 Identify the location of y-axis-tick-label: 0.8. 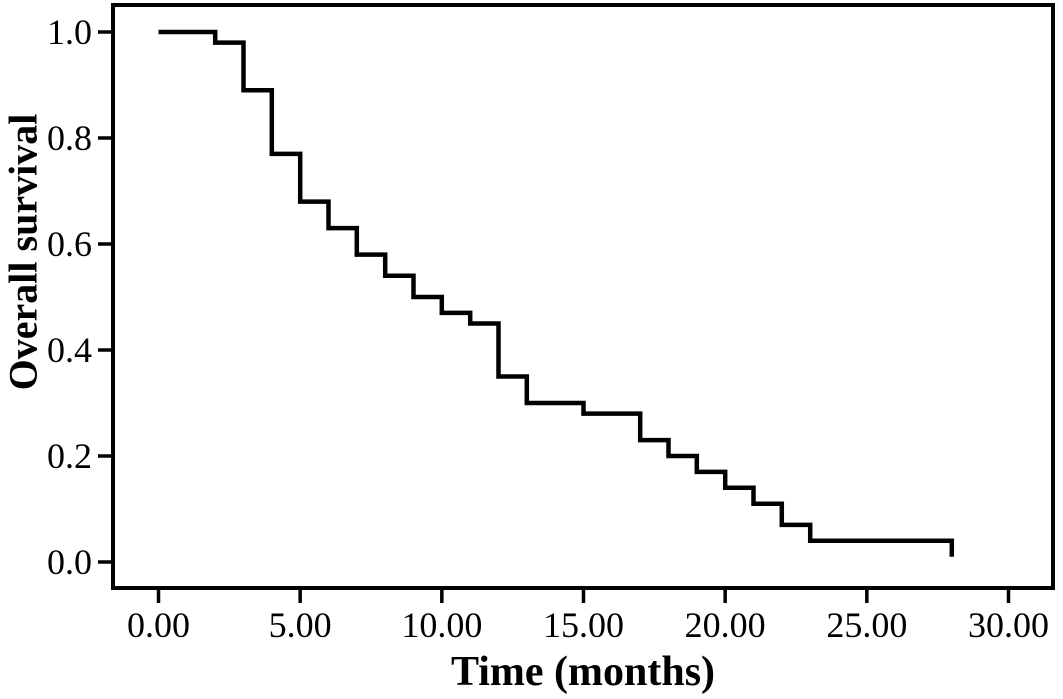
(69, 138).